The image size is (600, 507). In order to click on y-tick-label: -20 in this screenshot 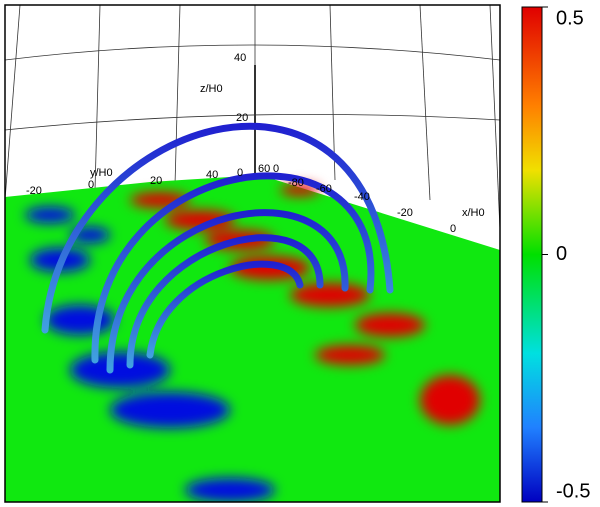, I will do `click(34, 191)`.